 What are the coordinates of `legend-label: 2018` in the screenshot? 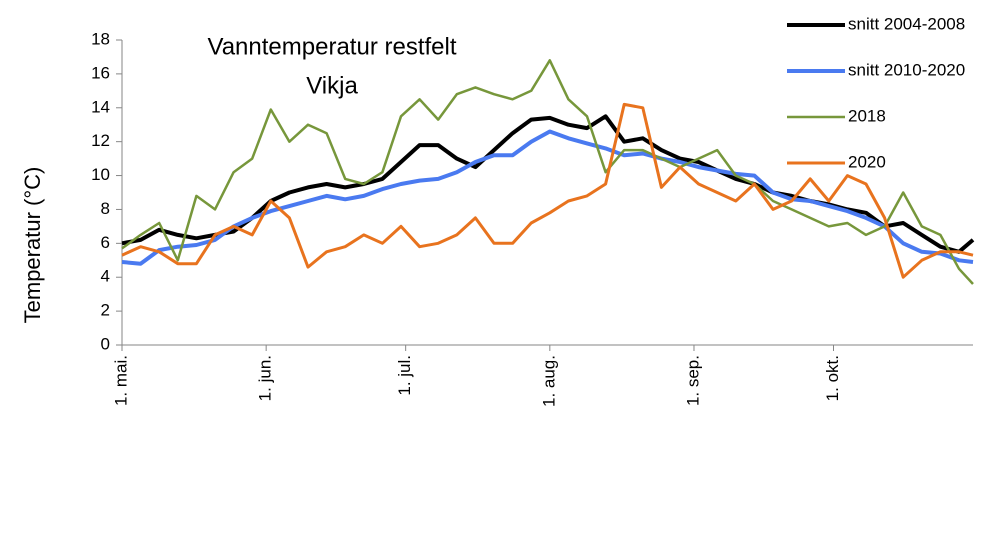 It's located at (867, 115).